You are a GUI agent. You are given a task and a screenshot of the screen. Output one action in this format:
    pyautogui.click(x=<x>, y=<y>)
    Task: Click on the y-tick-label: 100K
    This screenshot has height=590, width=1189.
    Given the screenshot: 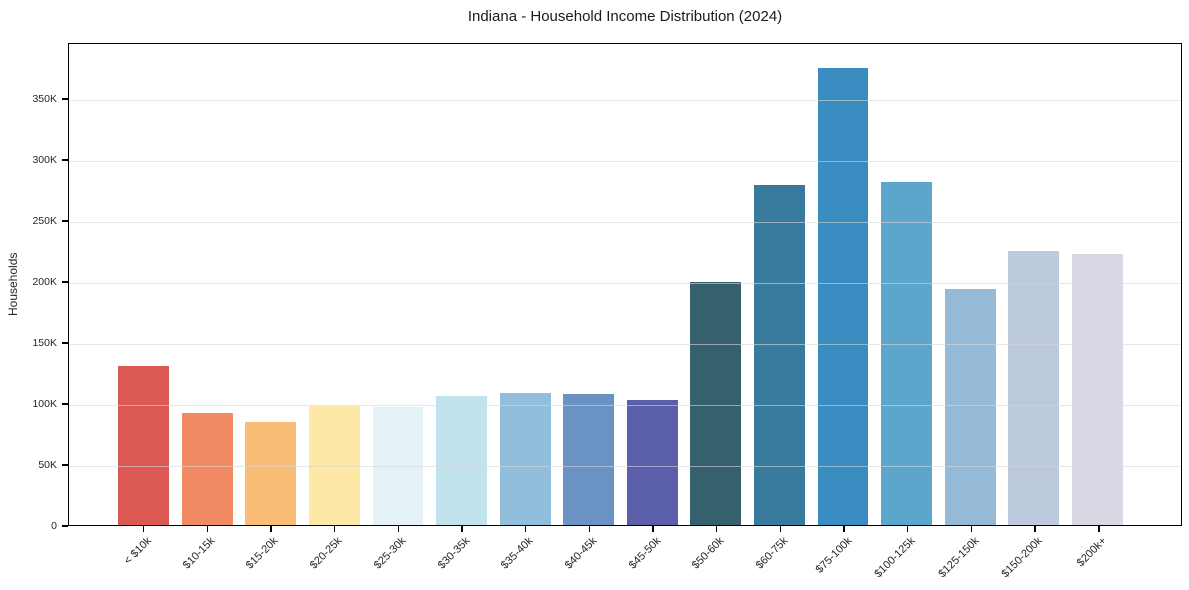 What is the action you would take?
    pyautogui.click(x=44, y=403)
    